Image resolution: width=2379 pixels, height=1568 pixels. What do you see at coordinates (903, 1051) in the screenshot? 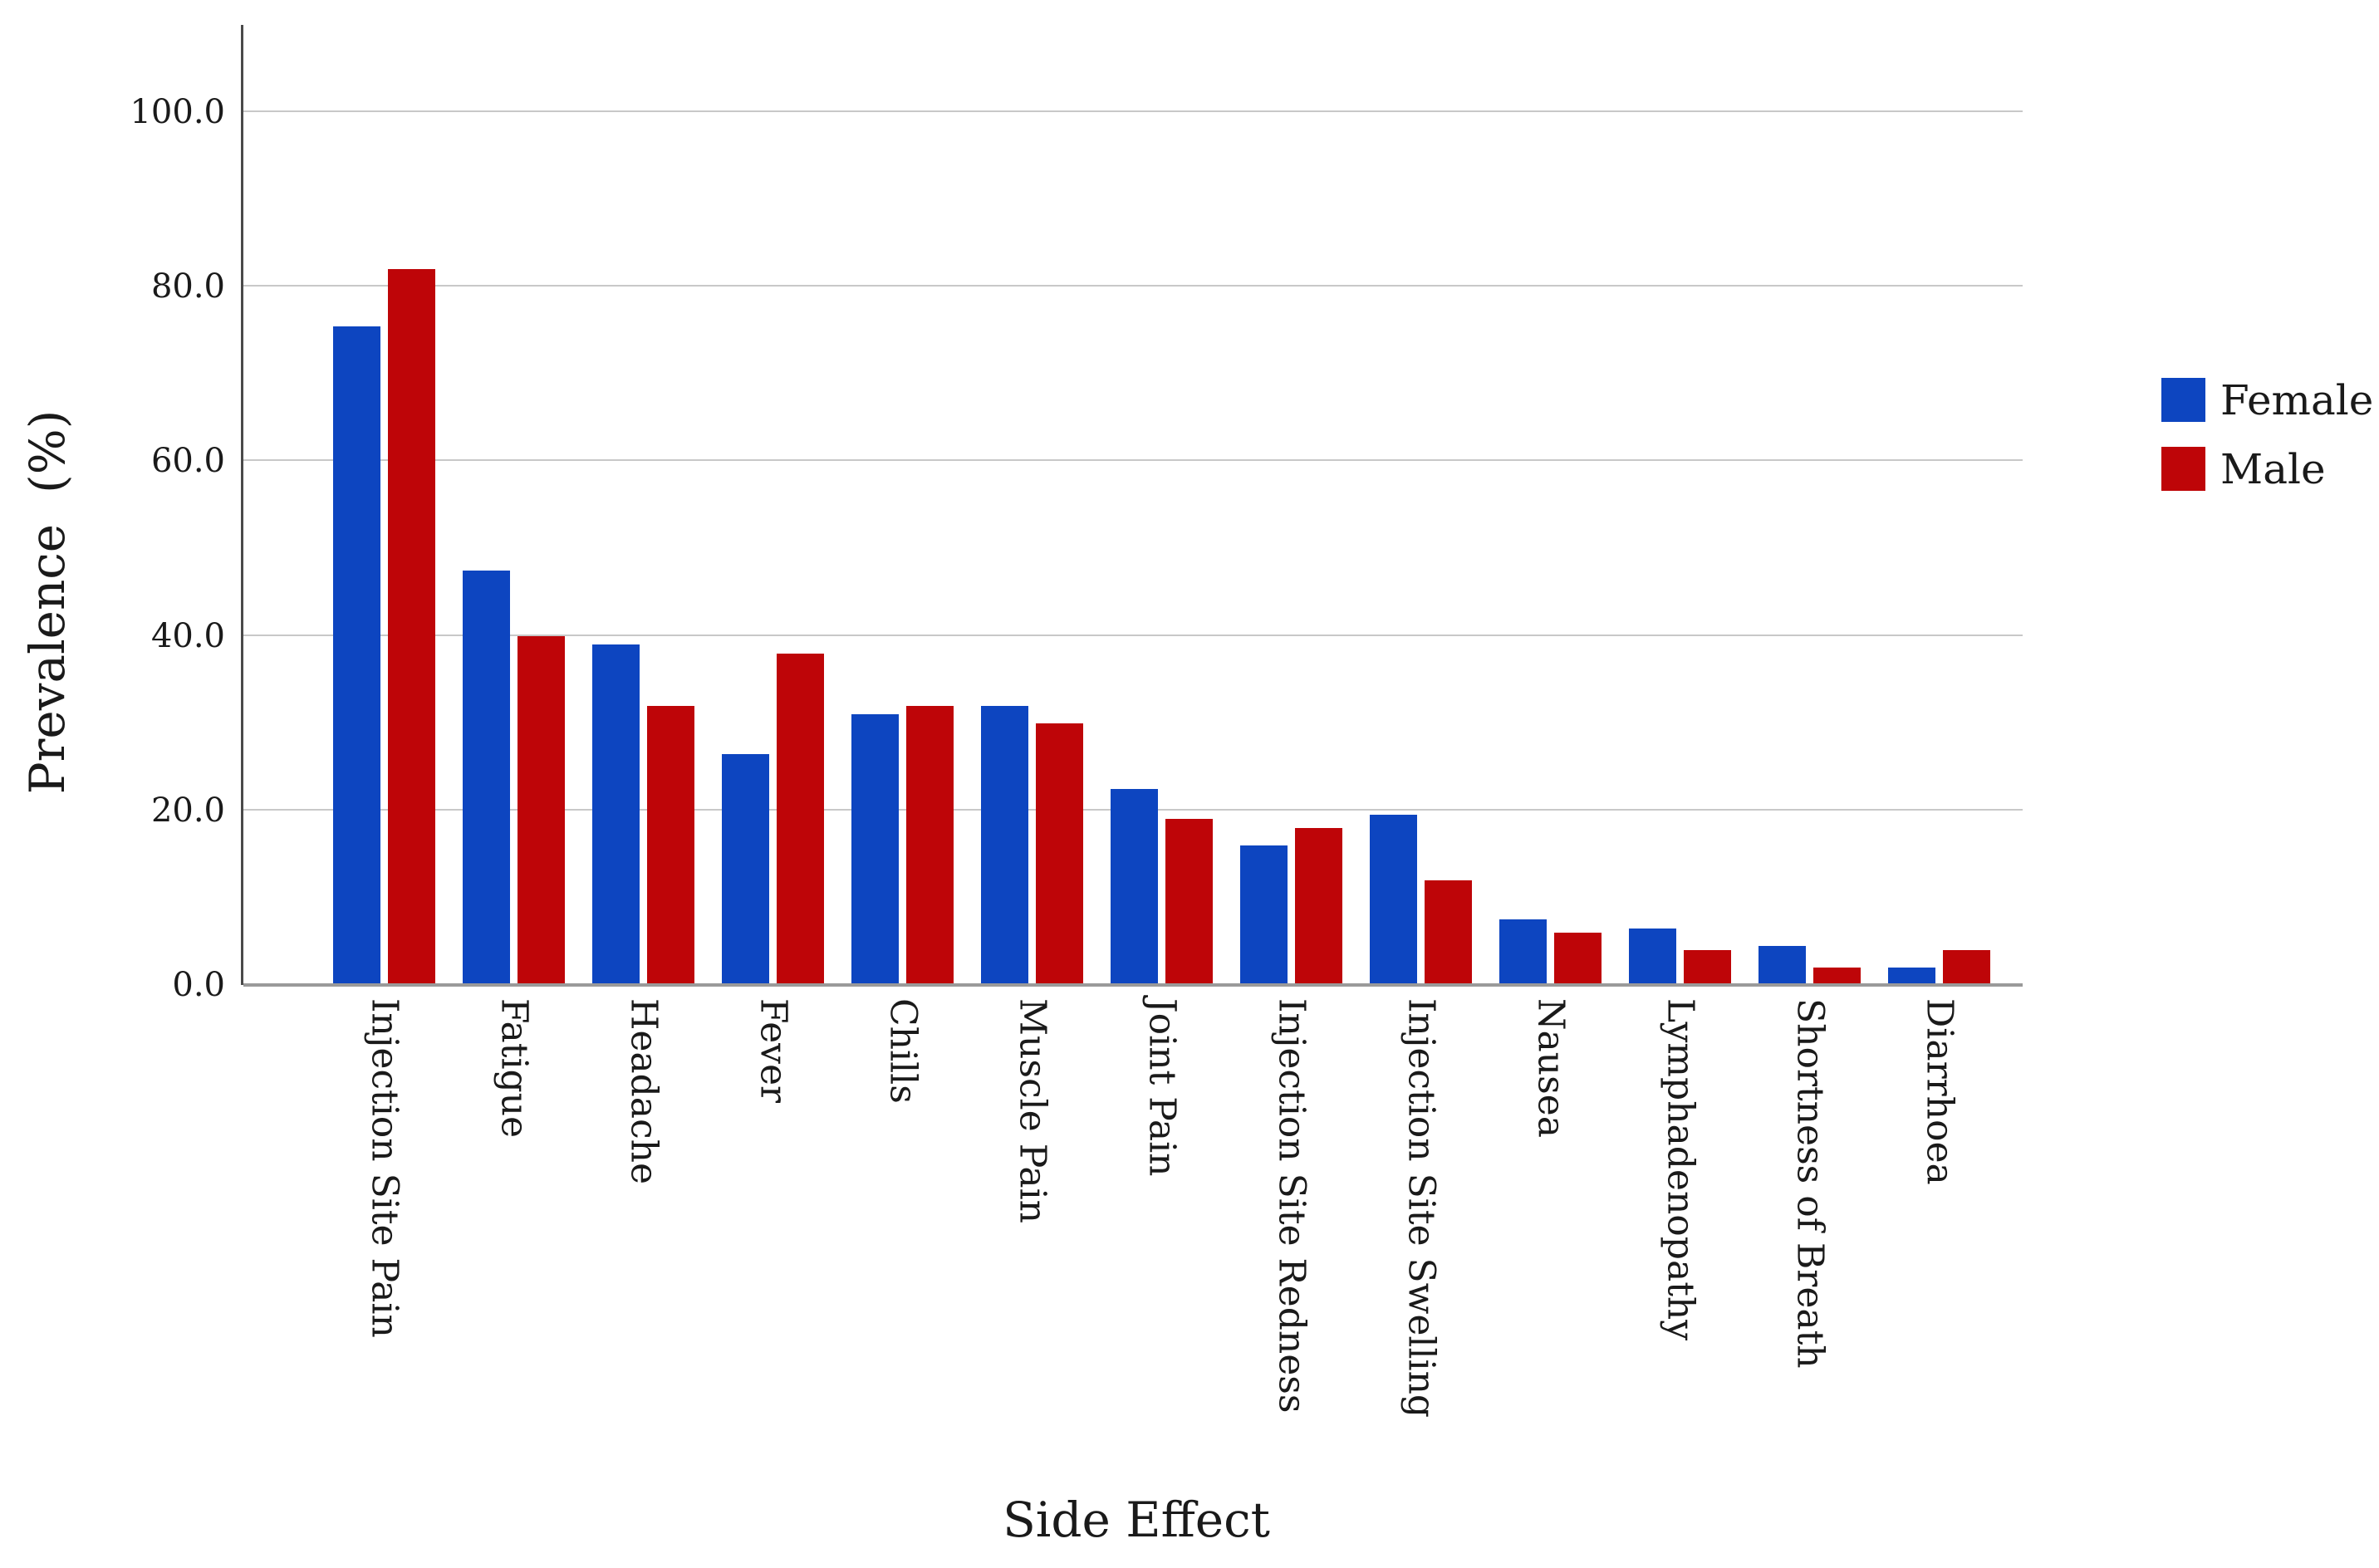
I see `x-label-chills: Chills` at bounding box center [903, 1051].